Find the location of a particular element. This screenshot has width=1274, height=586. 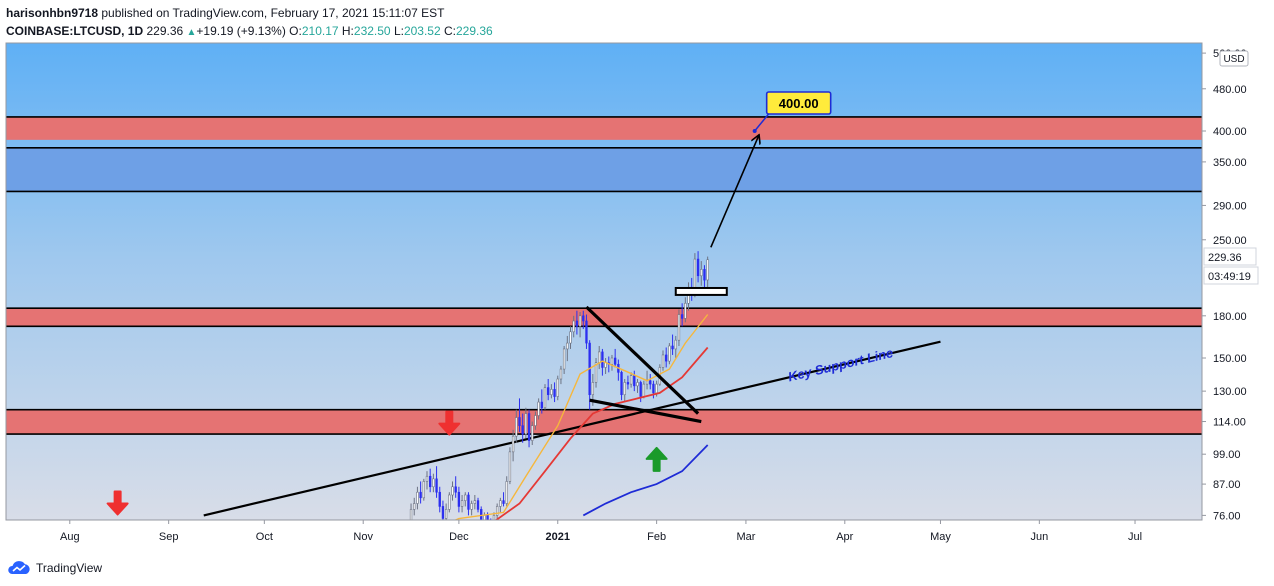

y-tick-label: 250.00 is located at coordinates (1230, 241).